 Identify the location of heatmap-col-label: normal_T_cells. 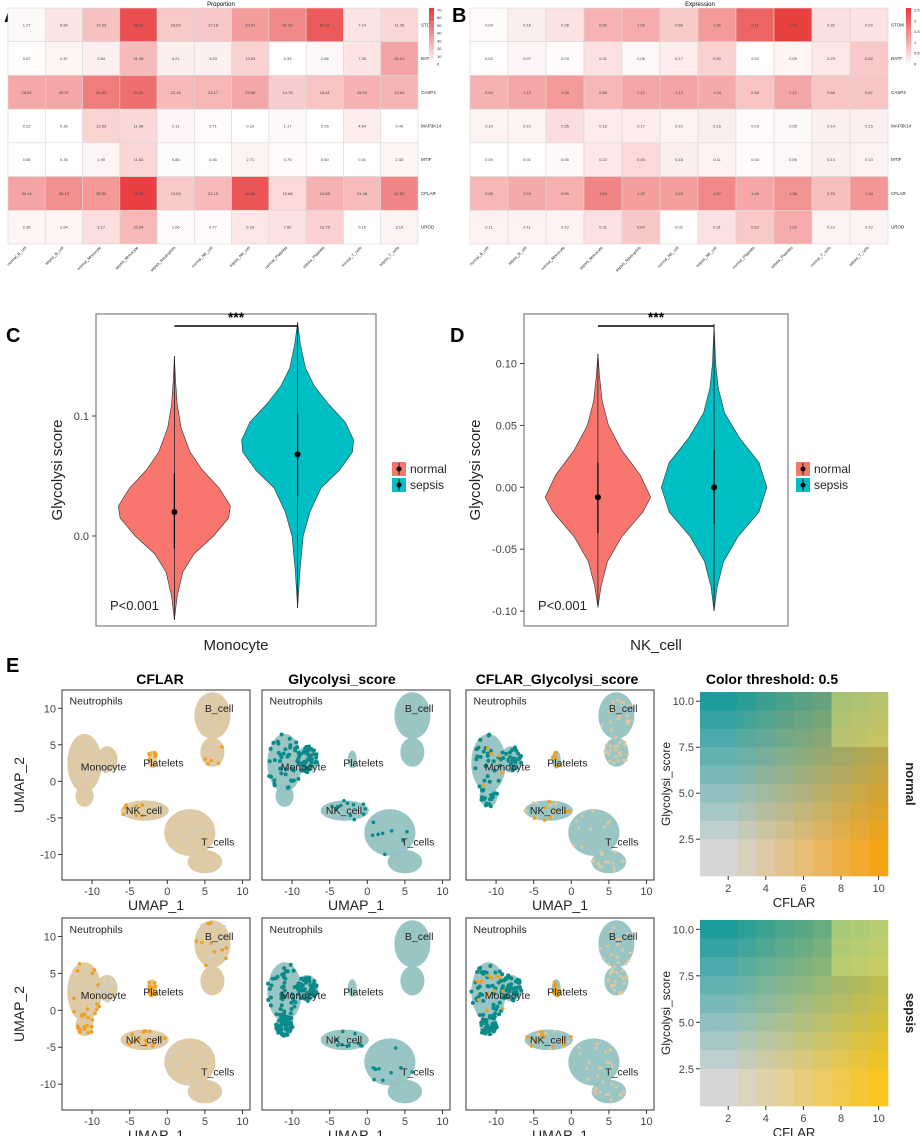
(351, 256).